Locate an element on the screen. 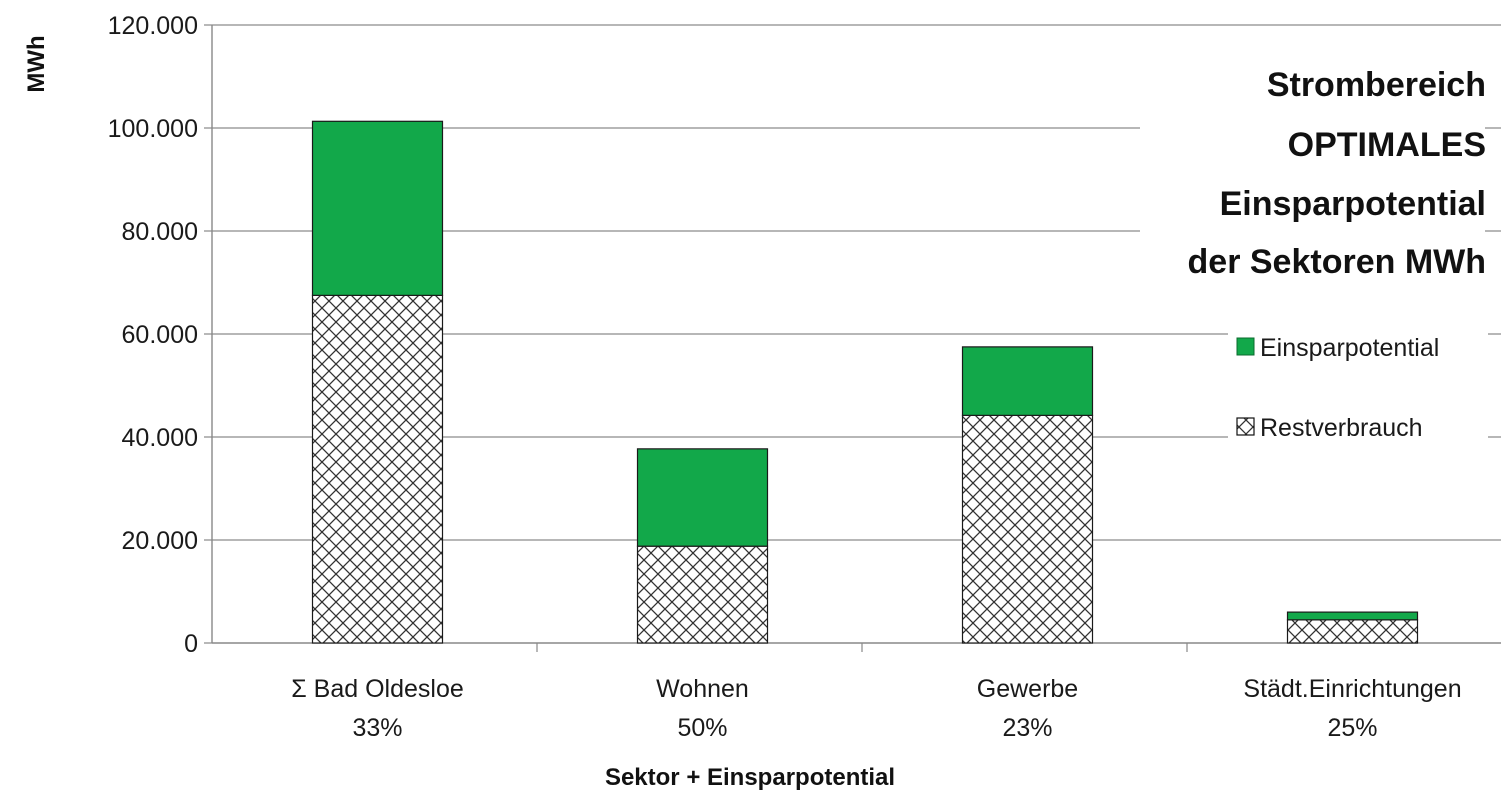 Image resolution: width=1501 pixels, height=801 pixels. title-background is located at coordinates (1312, 176).